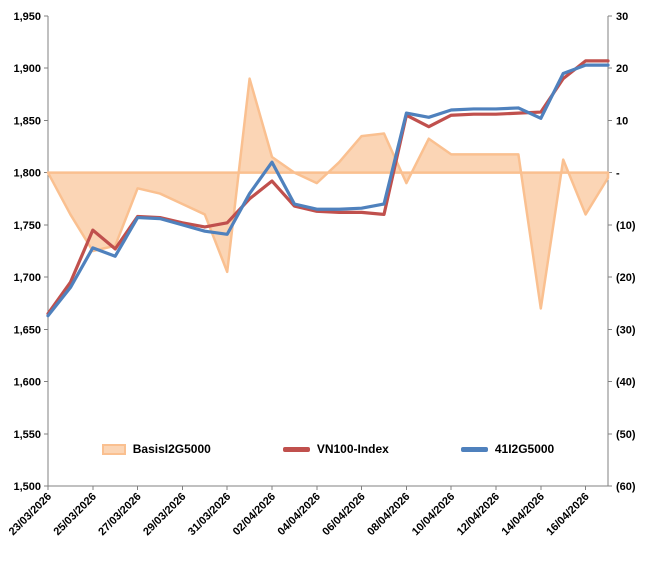  Describe the element at coordinates (30, 514) in the screenshot. I see `svg-text: 23/03/2026` at that location.